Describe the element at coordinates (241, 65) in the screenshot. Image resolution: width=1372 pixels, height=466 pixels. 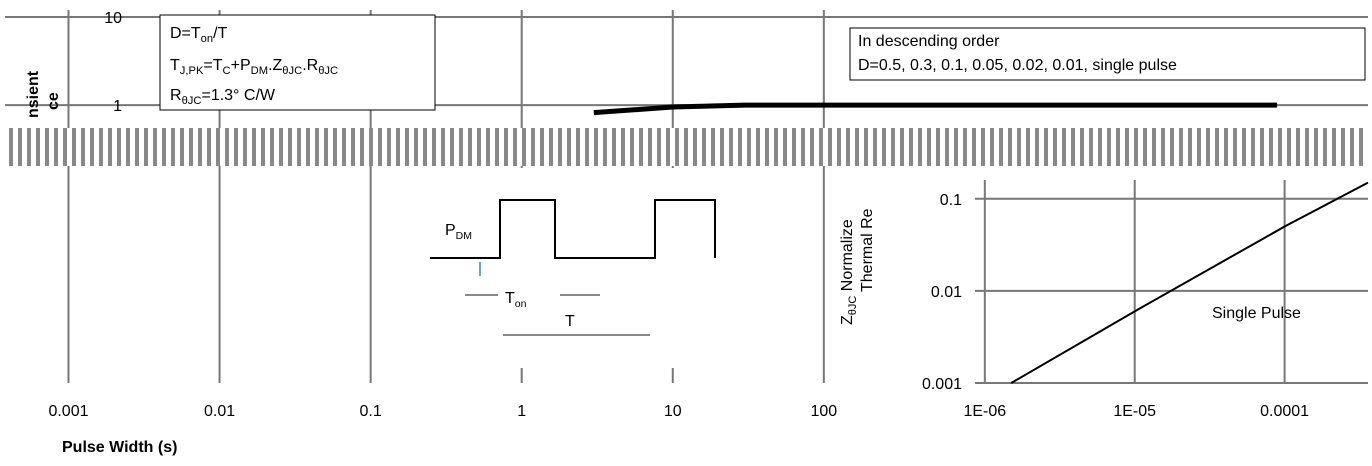
I see `text-run: +P` at that location.